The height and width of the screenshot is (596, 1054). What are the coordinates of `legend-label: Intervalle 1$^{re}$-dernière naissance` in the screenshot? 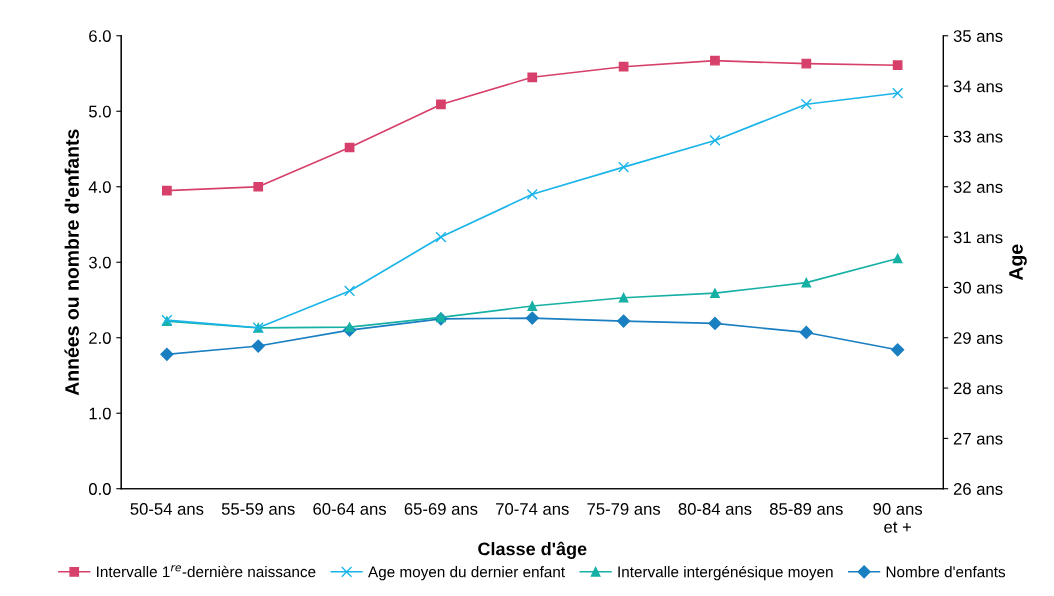 It's located at (206, 571).